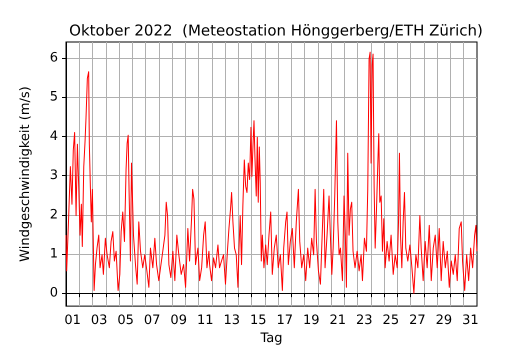  What do you see at coordinates (417, 320) in the screenshot?
I see `x-tick-label: 27` at bounding box center [417, 320].